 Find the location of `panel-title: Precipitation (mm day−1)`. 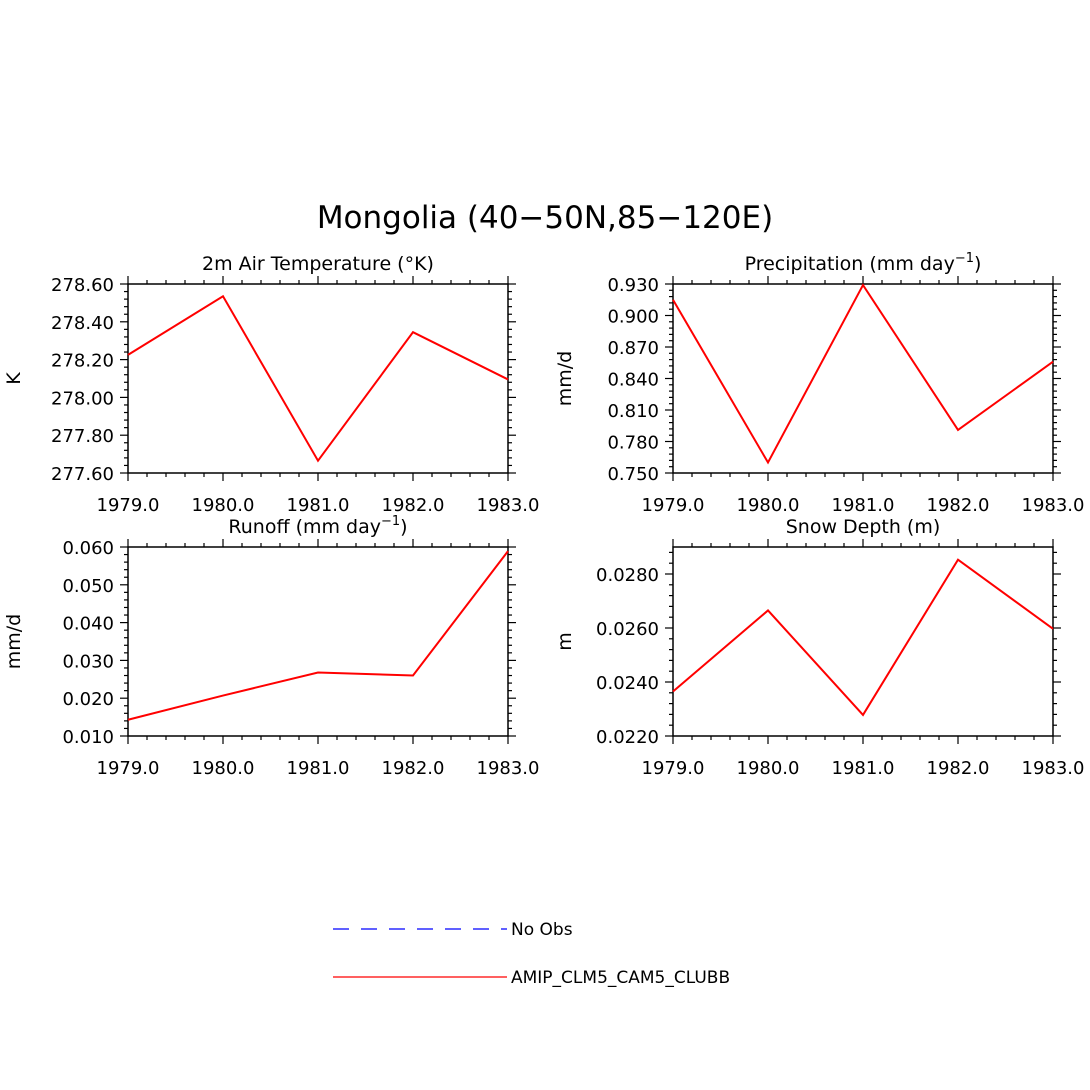

panel-title: Precipitation (mm day−1) is located at coordinates (863, 263).